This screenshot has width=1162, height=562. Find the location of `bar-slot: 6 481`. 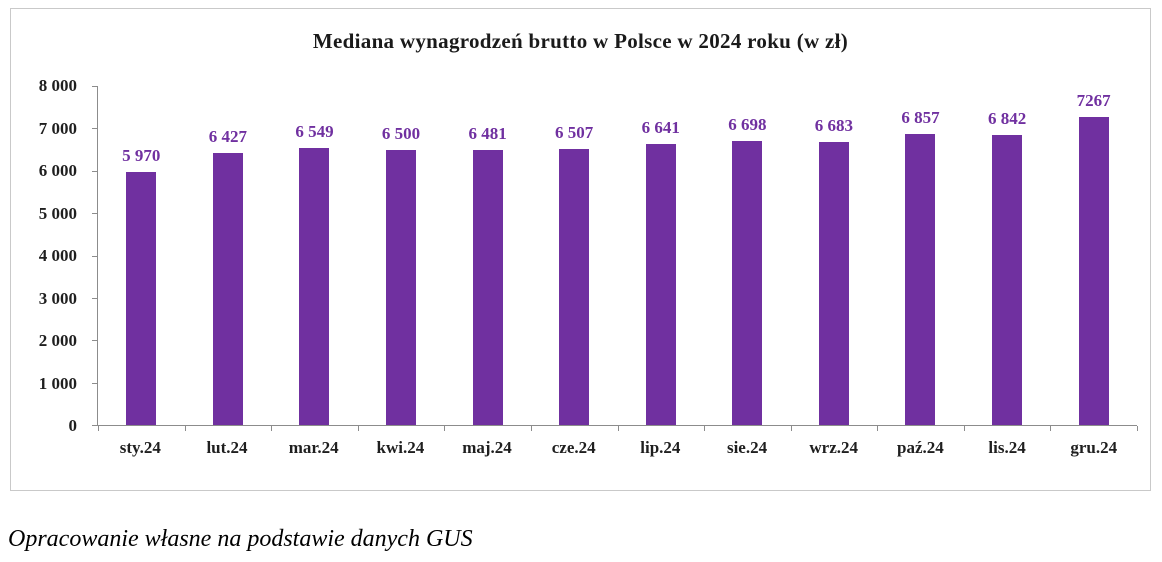

bar-slot: 6 481 is located at coordinates (487, 255).